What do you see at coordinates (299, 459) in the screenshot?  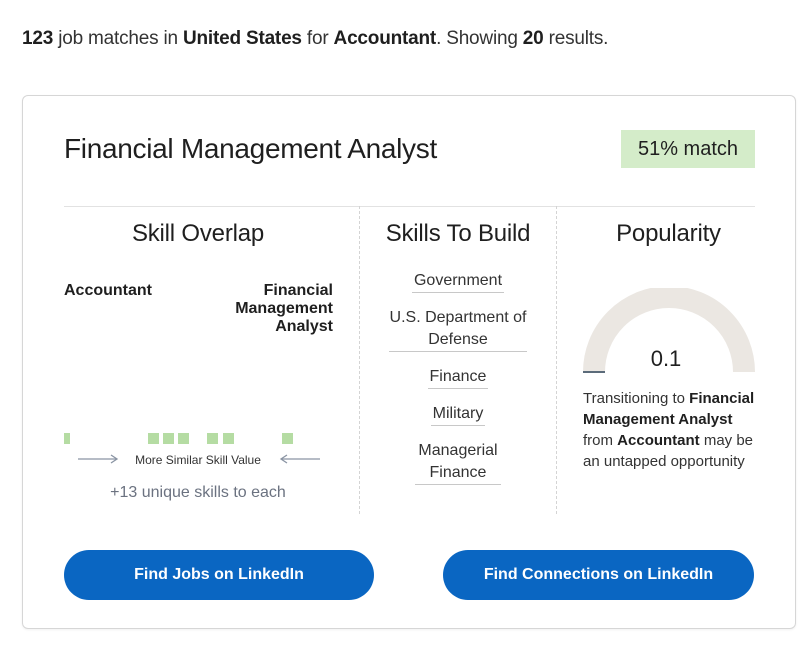 I see `arrow-left-icon` at bounding box center [299, 459].